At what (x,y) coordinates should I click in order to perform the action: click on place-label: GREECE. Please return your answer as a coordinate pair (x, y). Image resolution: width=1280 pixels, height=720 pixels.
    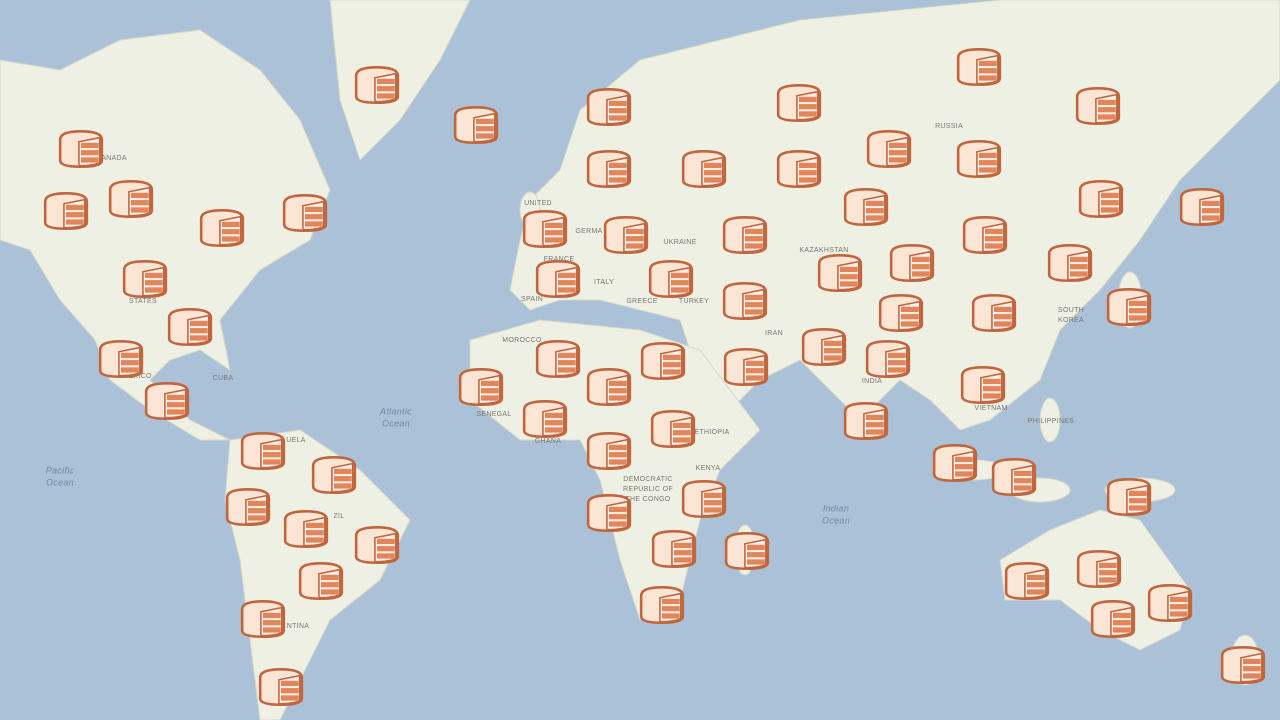
    Looking at the image, I should click on (641, 301).